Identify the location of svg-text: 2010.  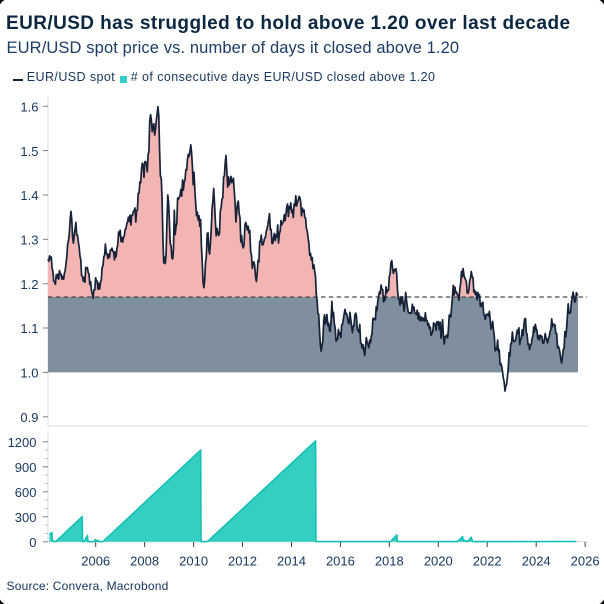
(193, 561).